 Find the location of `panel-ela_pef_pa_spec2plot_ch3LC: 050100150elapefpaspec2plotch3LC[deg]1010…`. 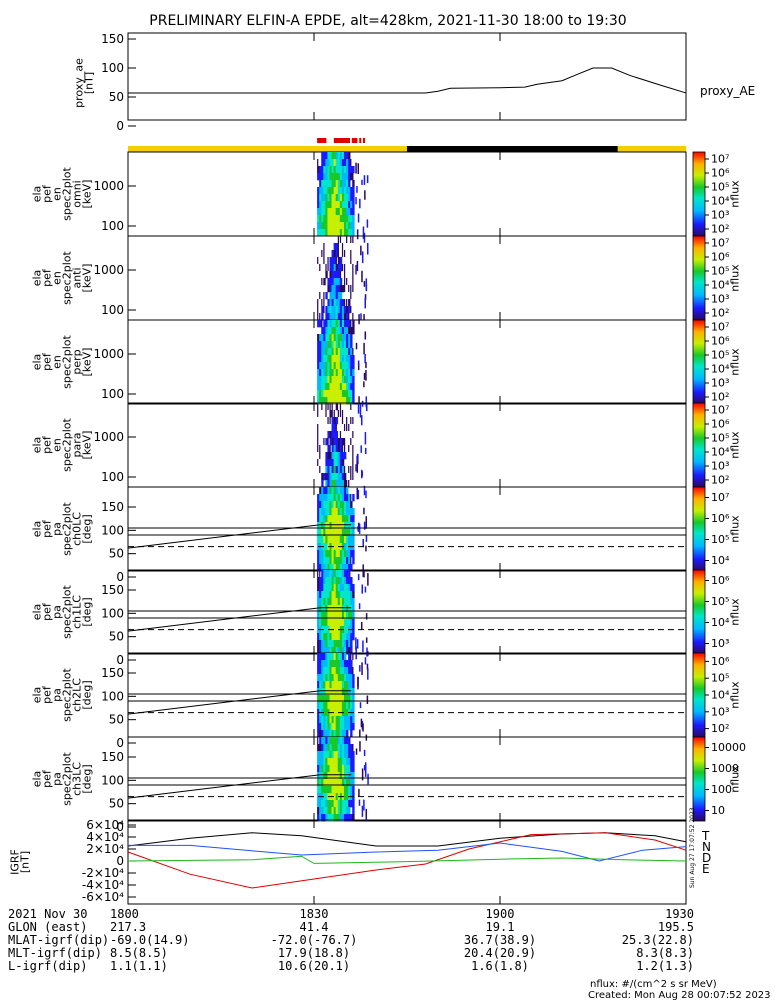

panel-ela_pef_pa_spec2plot_ch3LC: 050100150elapefpaspec2plotch3LC[deg]1010… is located at coordinates (388, 785).